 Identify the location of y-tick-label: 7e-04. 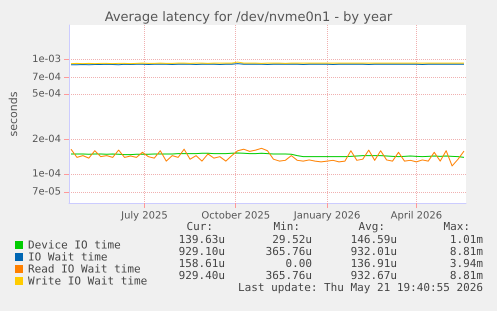
(46, 77).